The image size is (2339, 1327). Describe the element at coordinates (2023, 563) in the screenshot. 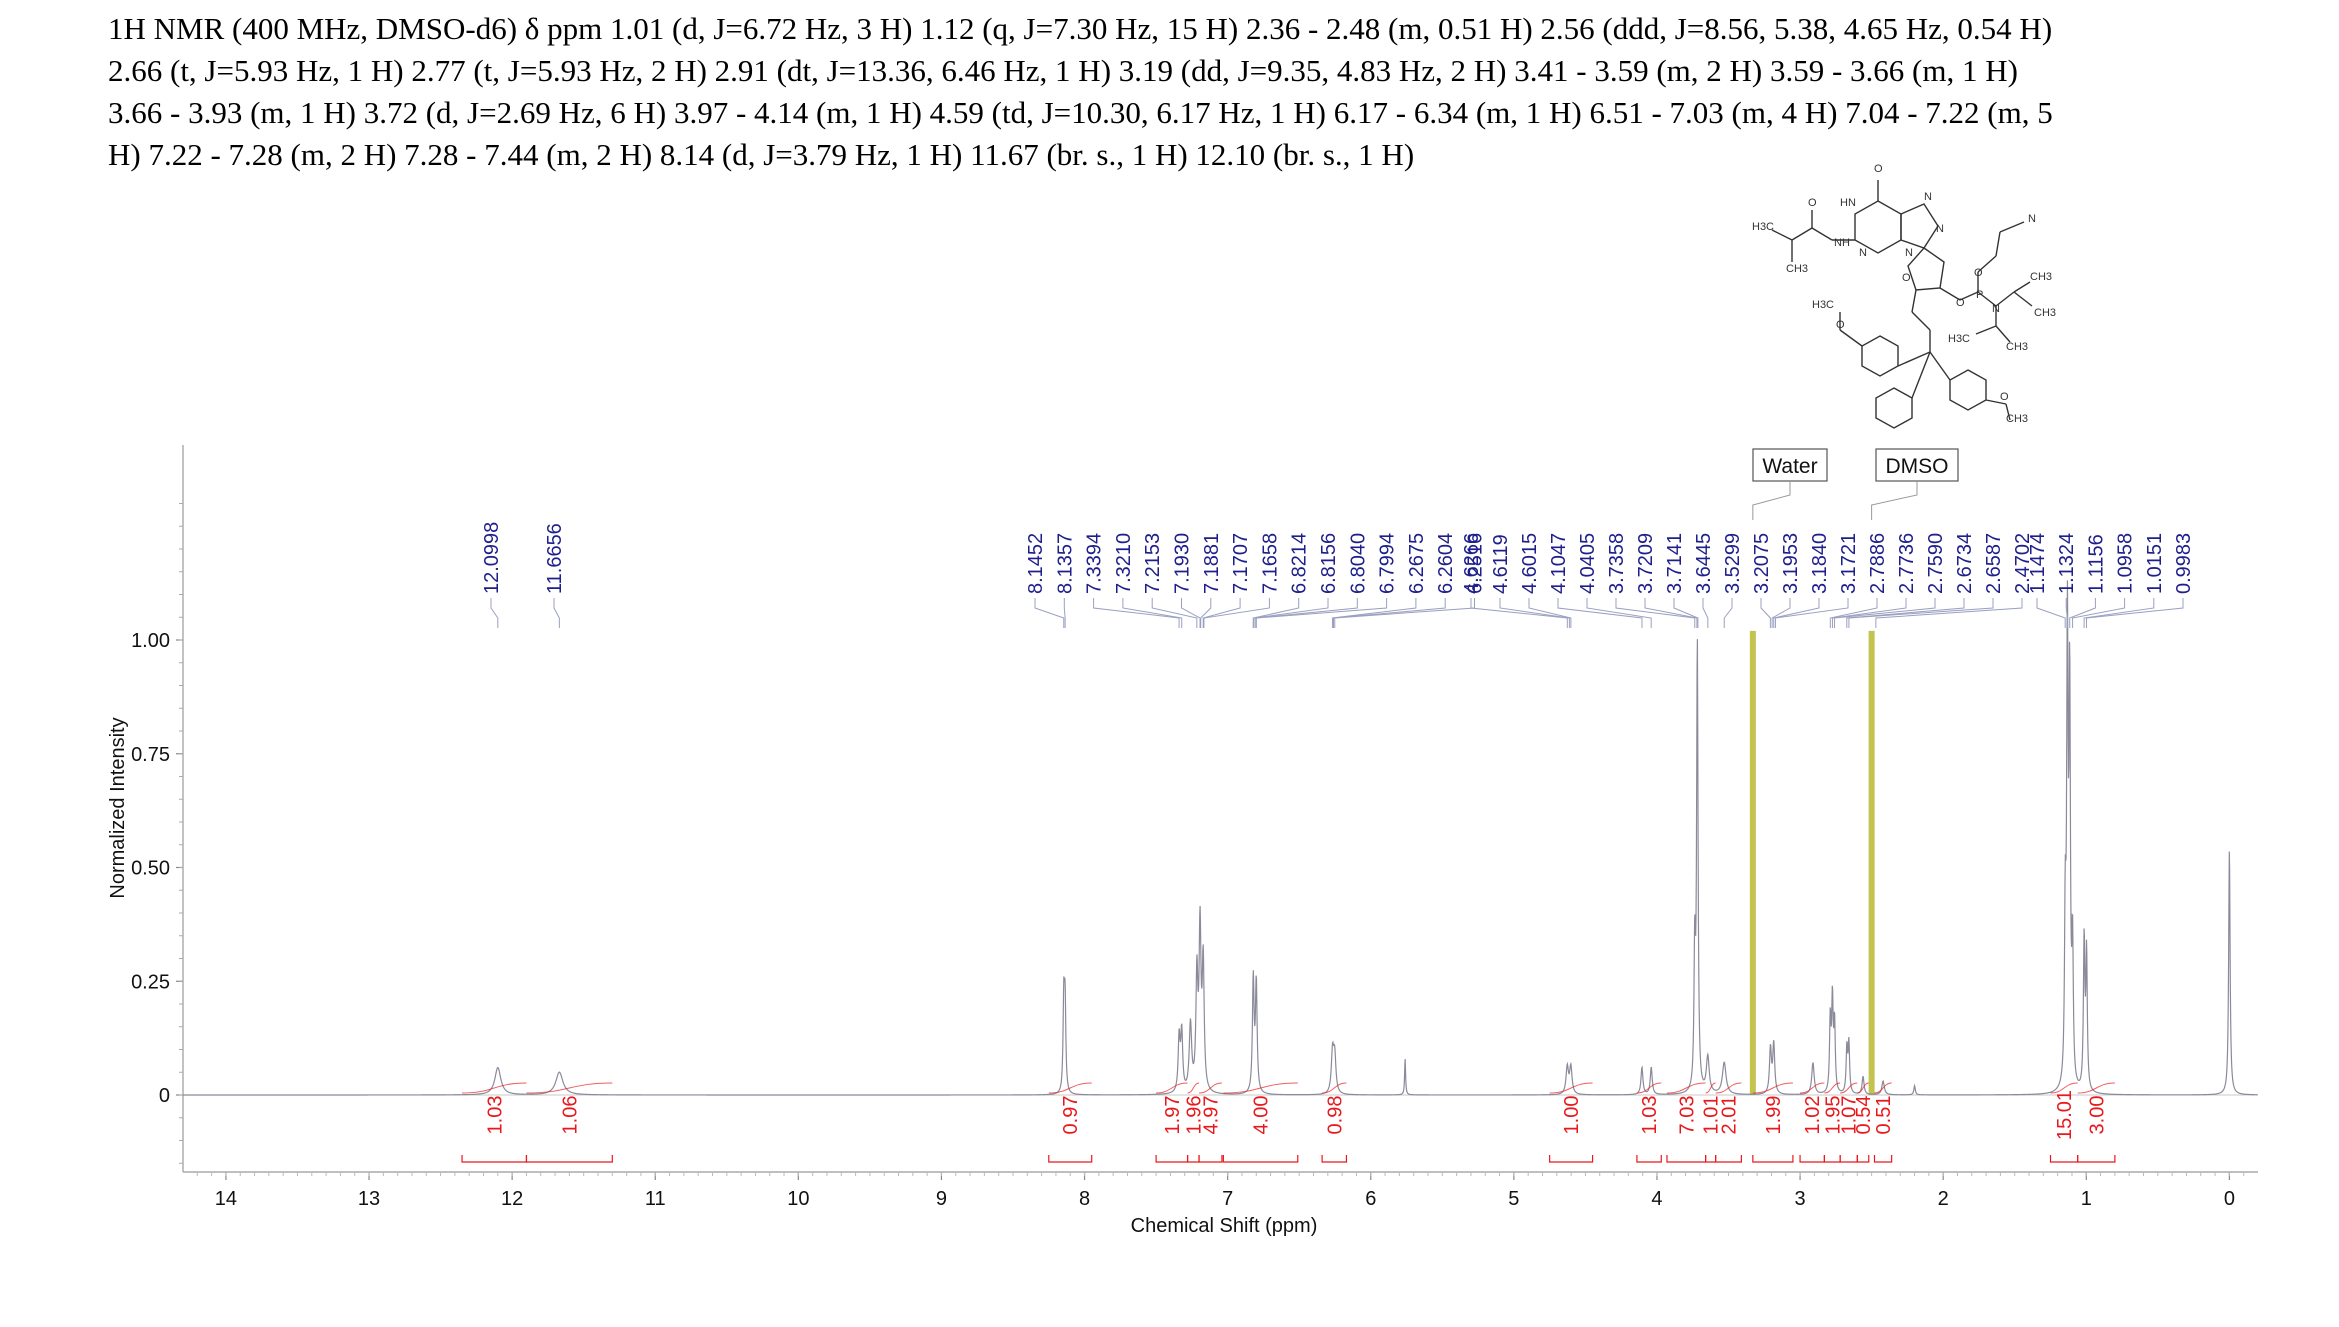

I see `peak-label: 2.4702` at that location.